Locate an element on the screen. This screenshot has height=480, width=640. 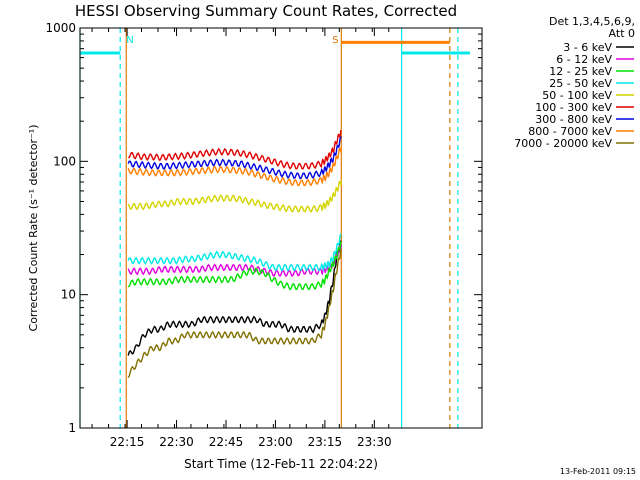
legend-label-4: 25 - 50 keV is located at coordinates (580, 83).